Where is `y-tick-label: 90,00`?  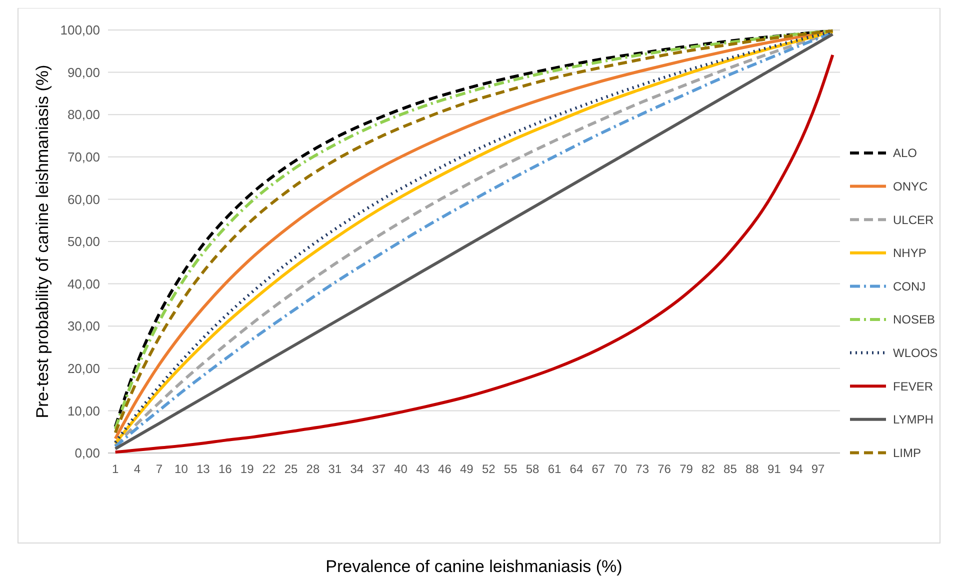
y-tick-label: 90,00 is located at coordinates (83, 72).